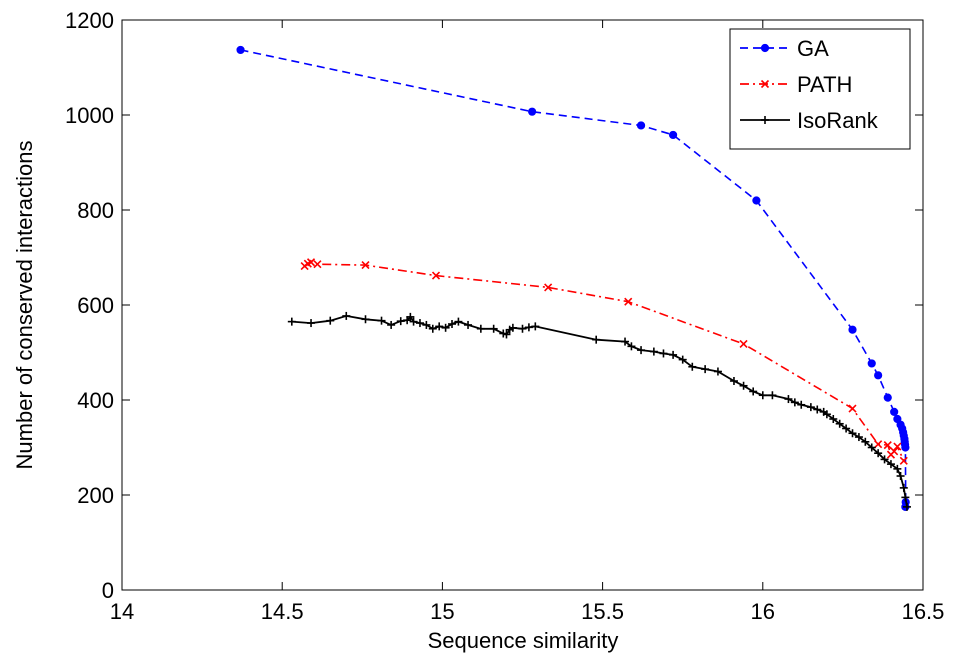  What do you see at coordinates (442, 611) in the screenshot?
I see `x-tick-label: 15` at bounding box center [442, 611].